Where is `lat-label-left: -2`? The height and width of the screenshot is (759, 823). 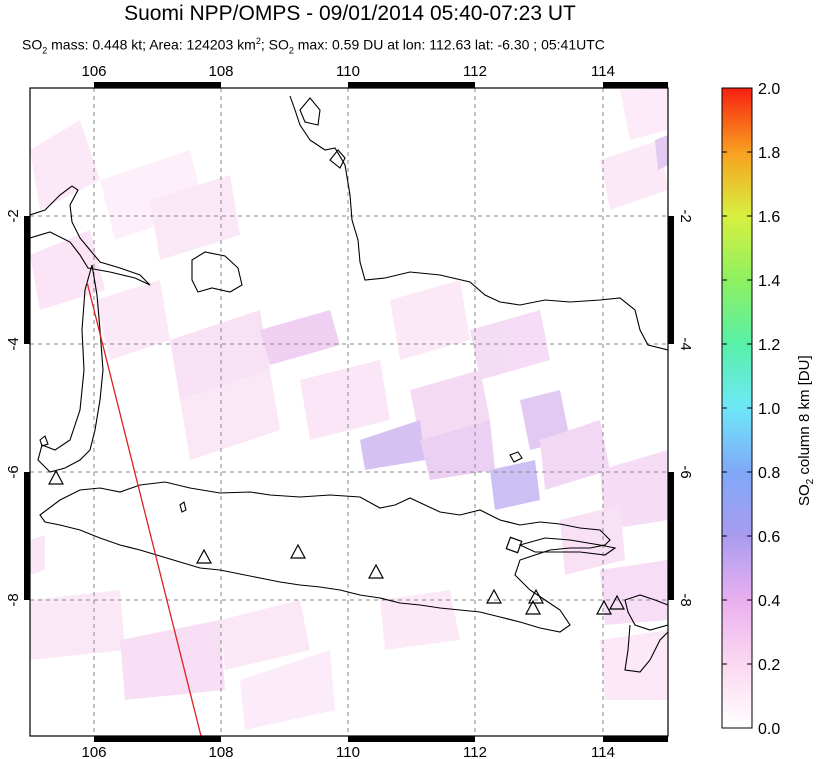
lat-label-left: -2 is located at coordinates (13, 215).